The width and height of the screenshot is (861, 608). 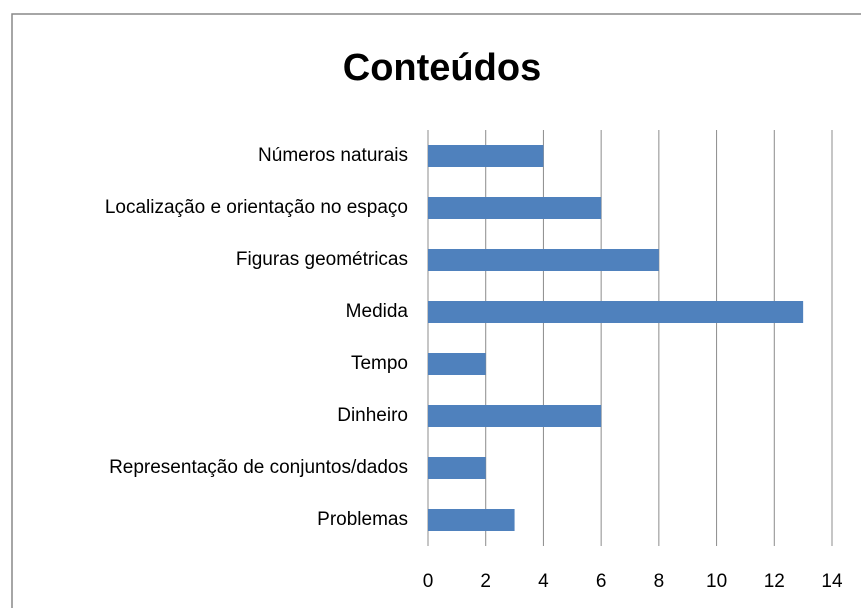 I want to click on y-tick-label: Localização e orientação no espaço, so click(x=256, y=207).